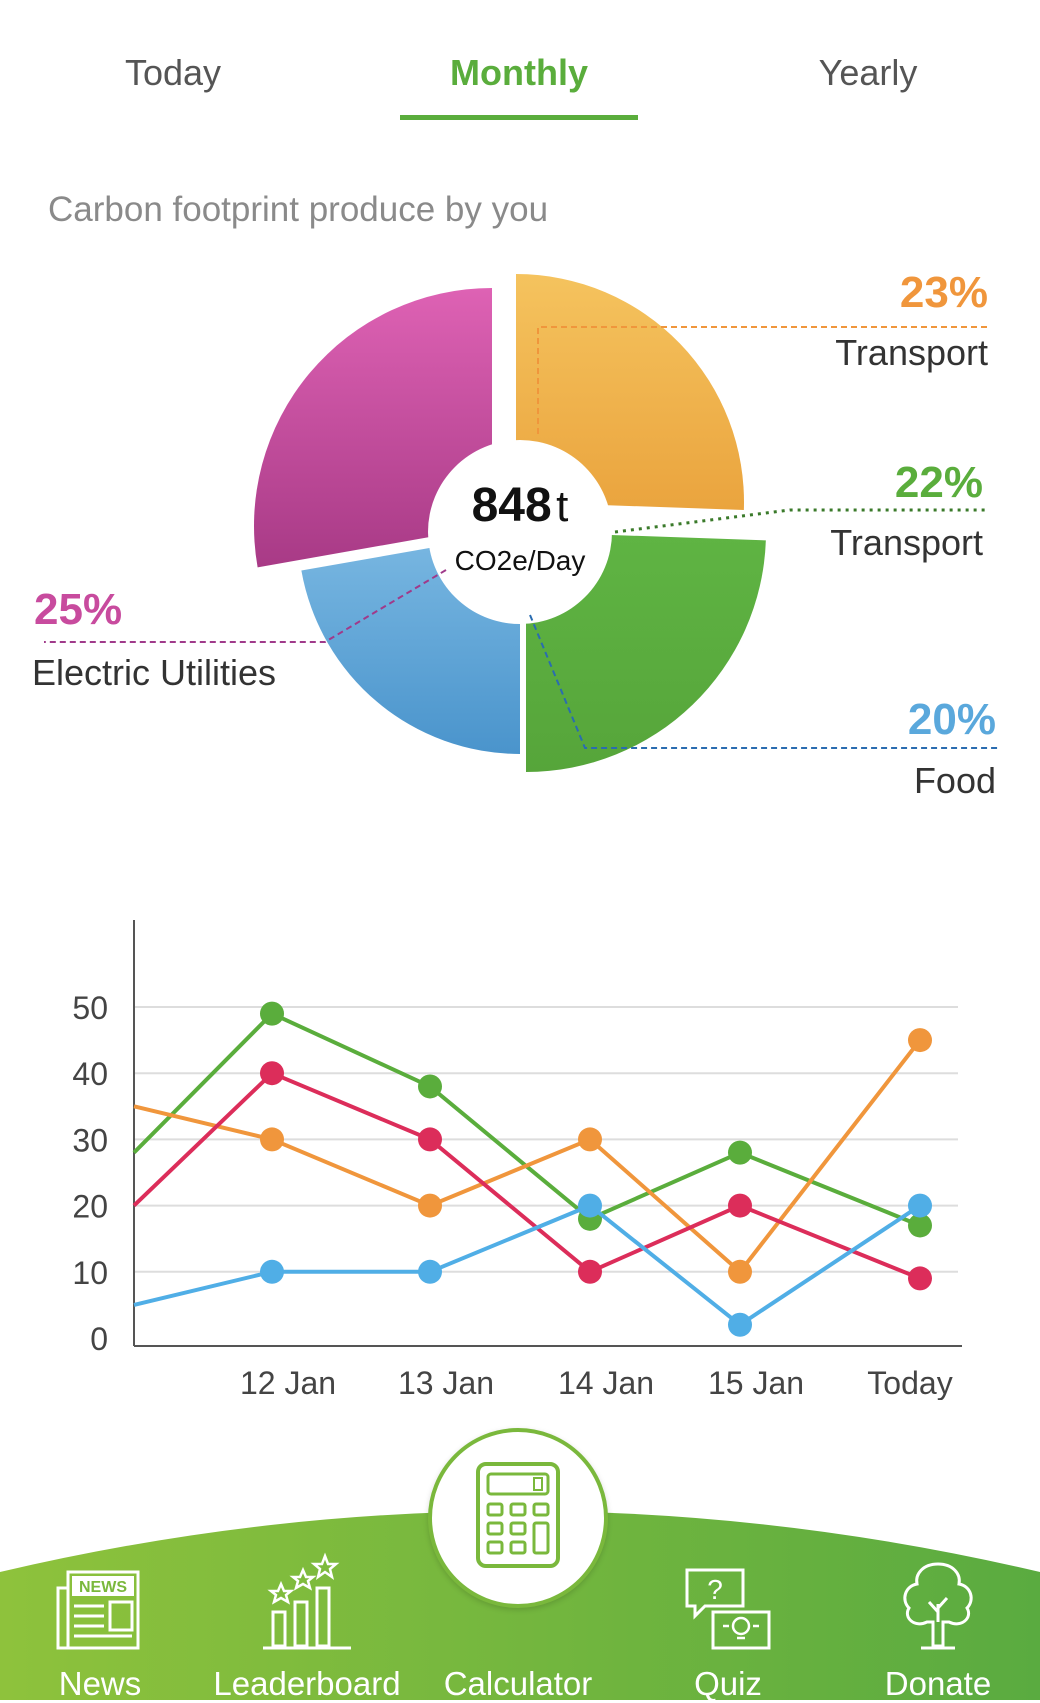 The width and height of the screenshot is (1040, 1703). I want to click on series-line-blue, so click(527, 1265).